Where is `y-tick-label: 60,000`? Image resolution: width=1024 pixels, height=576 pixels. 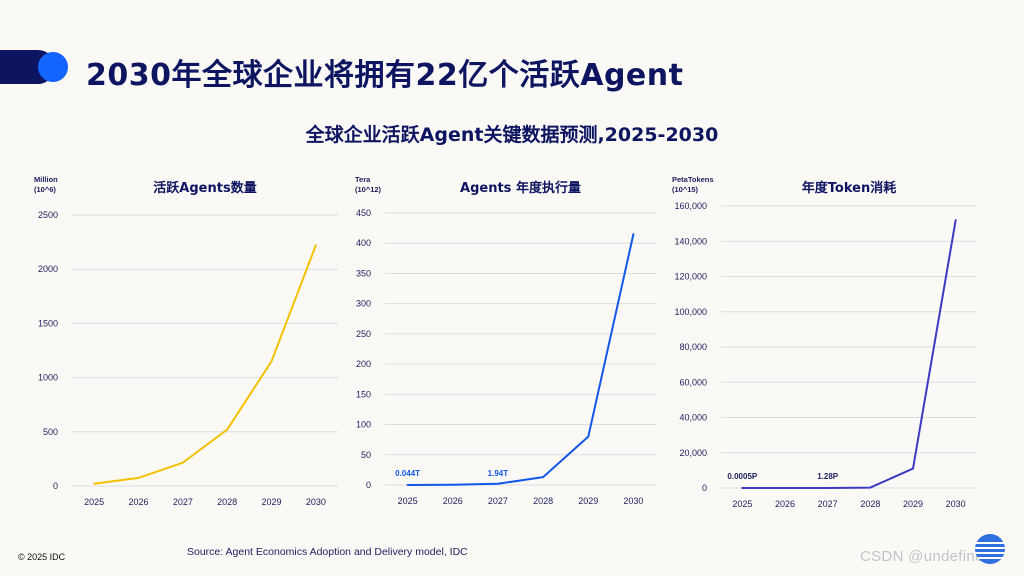
y-tick-label: 60,000 is located at coordinates (693, 382).